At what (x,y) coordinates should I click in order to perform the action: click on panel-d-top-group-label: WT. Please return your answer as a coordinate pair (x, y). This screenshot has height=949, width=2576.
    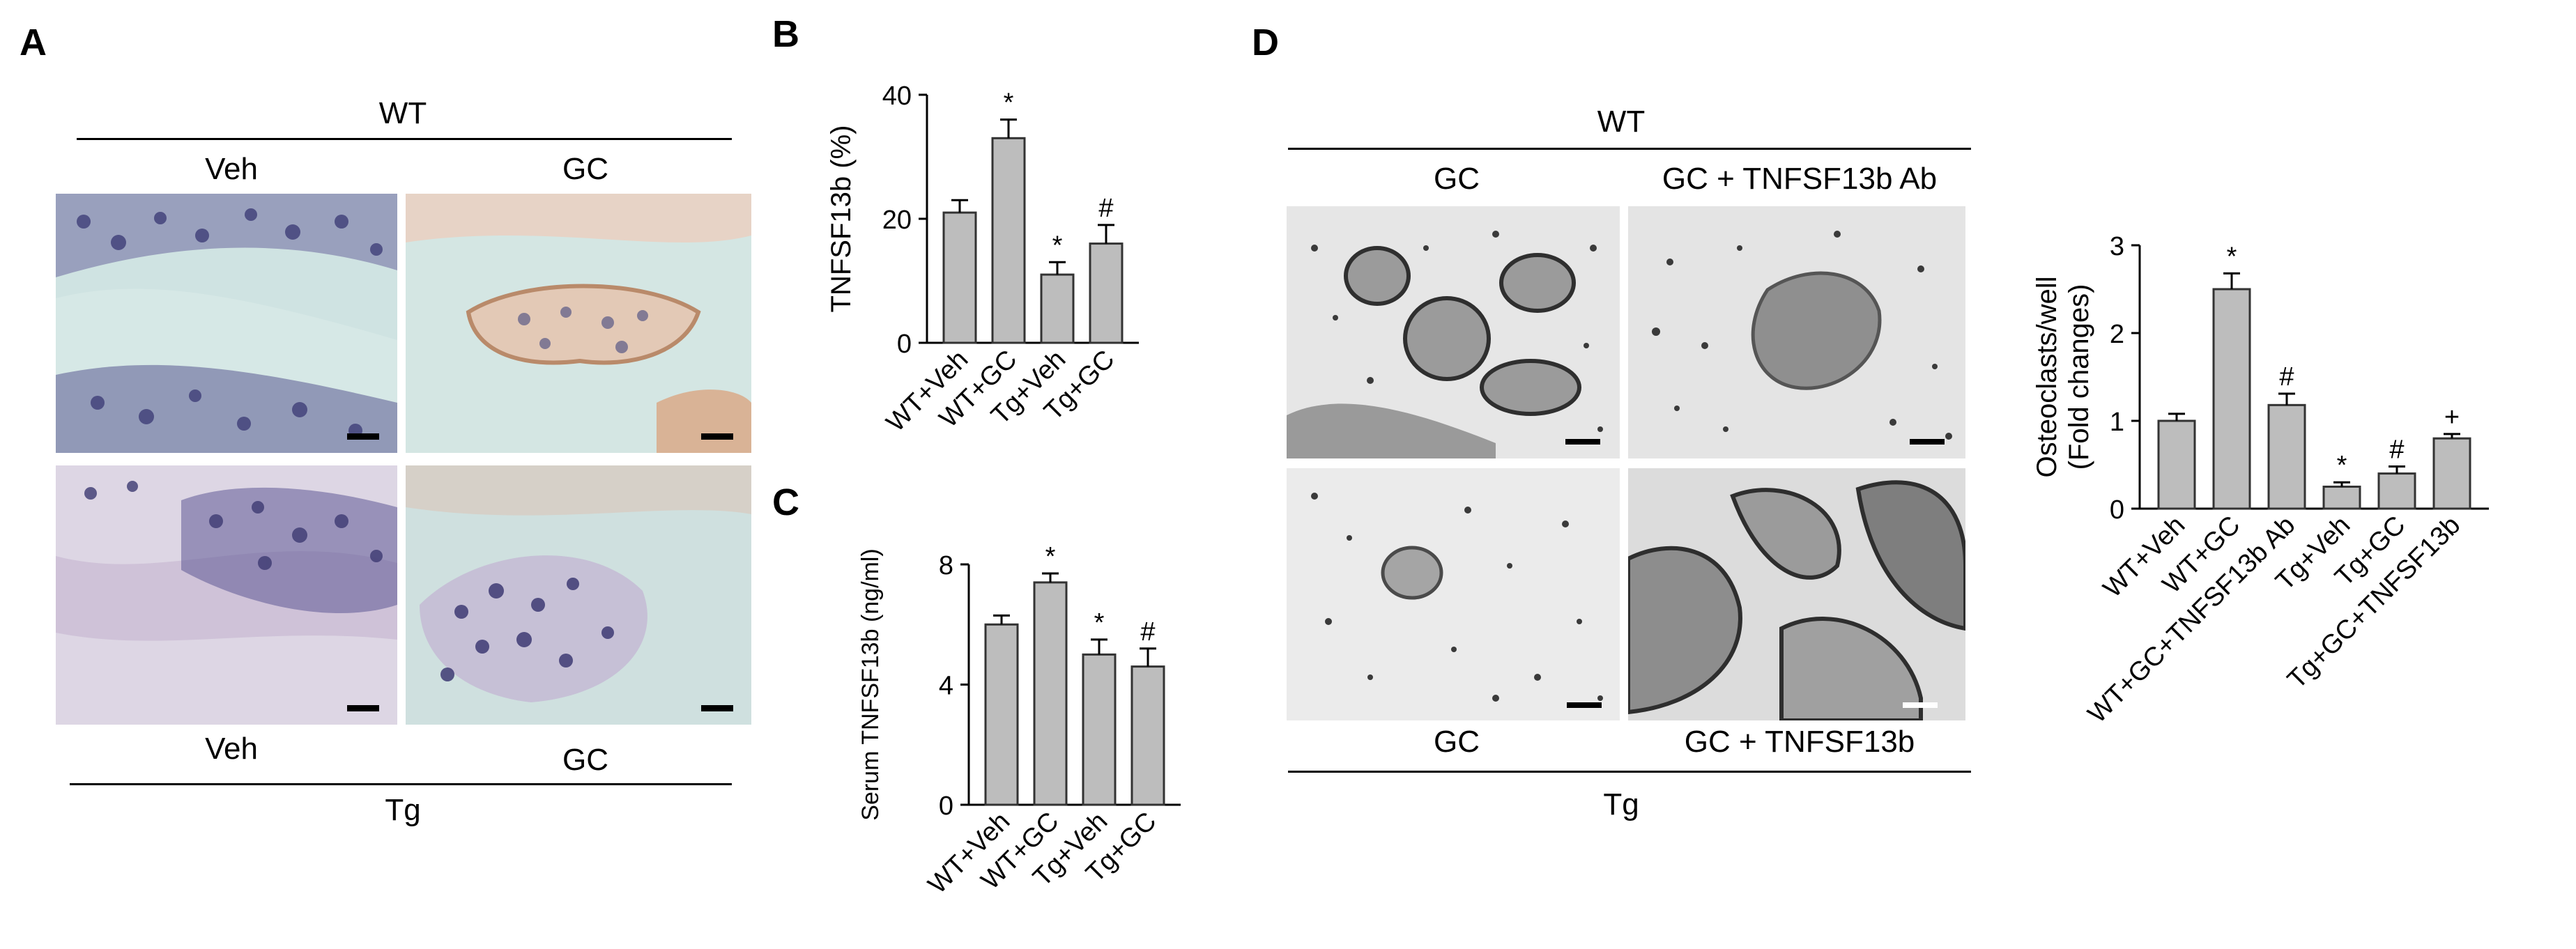
    Looking at the image, I should click on (1621, 122).